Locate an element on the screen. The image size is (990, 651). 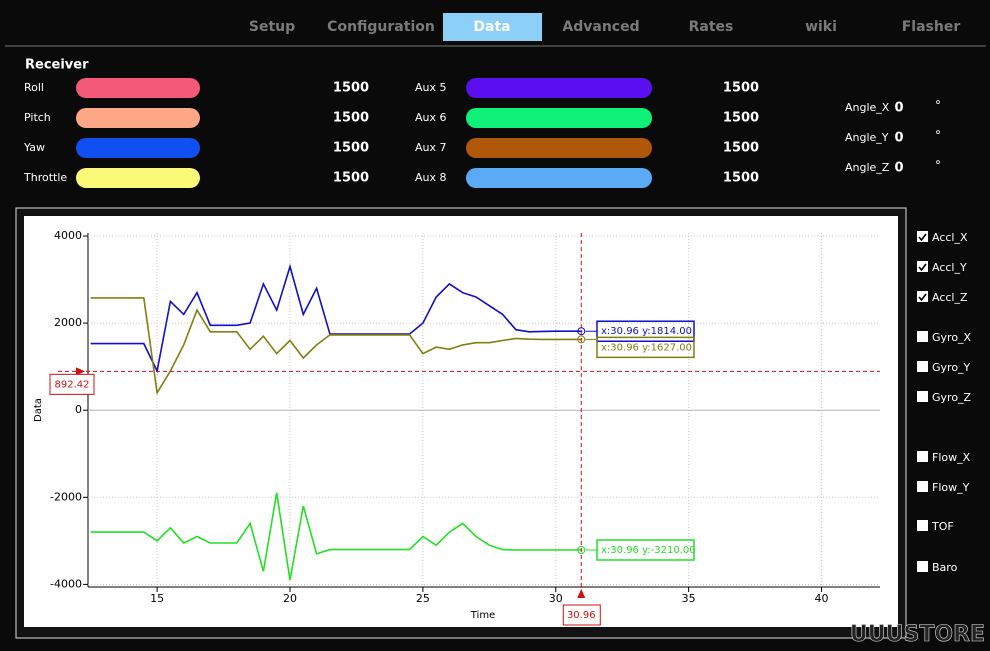
tab: Data is located at coordinates (491, 27).